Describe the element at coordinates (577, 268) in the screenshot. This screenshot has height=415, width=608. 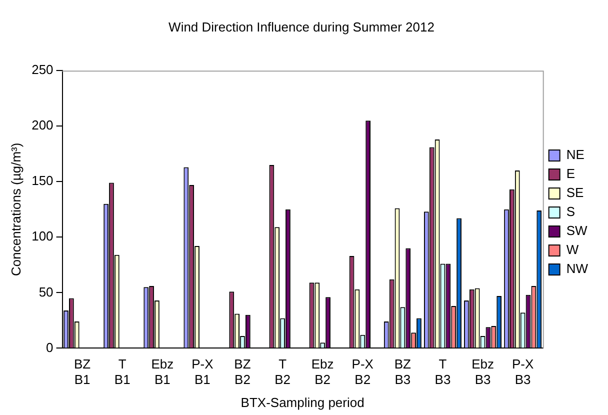
I see `legend-label: NW` at that location.